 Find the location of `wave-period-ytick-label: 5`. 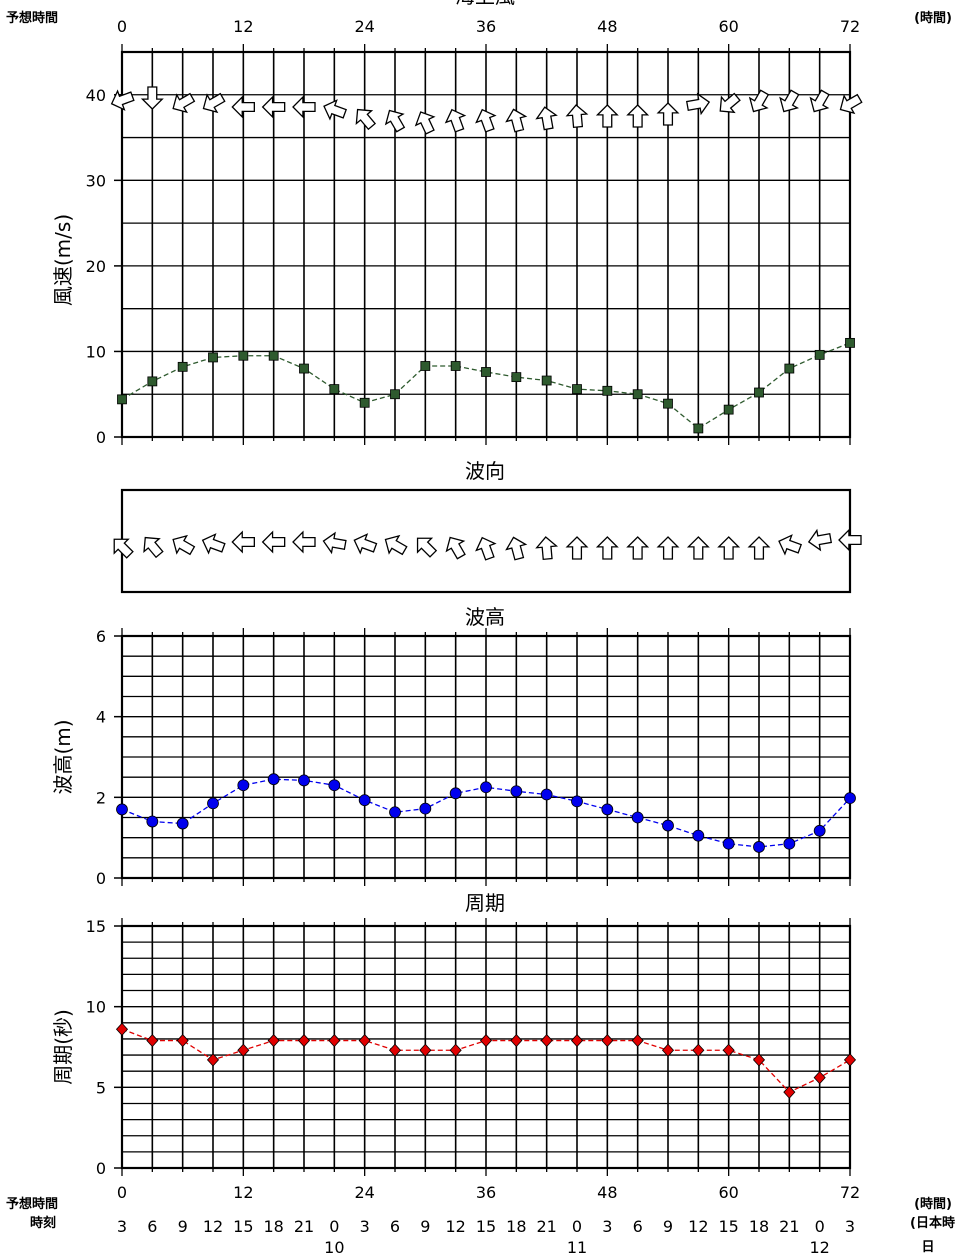

wave-period-ytick-label: 5 is located at coordinates (101, 1087).